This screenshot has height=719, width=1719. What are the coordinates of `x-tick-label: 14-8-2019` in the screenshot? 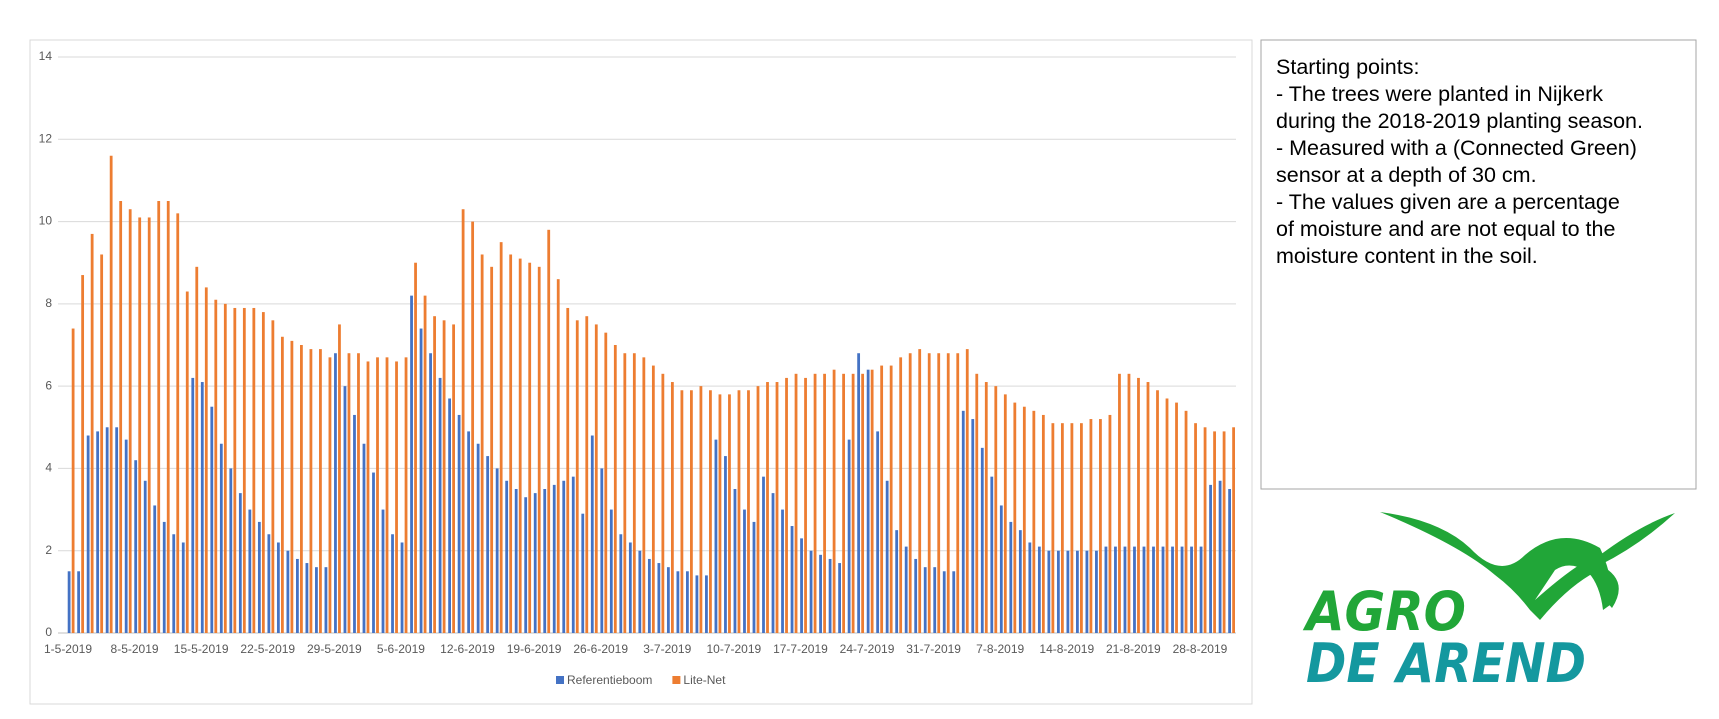 It's located at (1066, 649).